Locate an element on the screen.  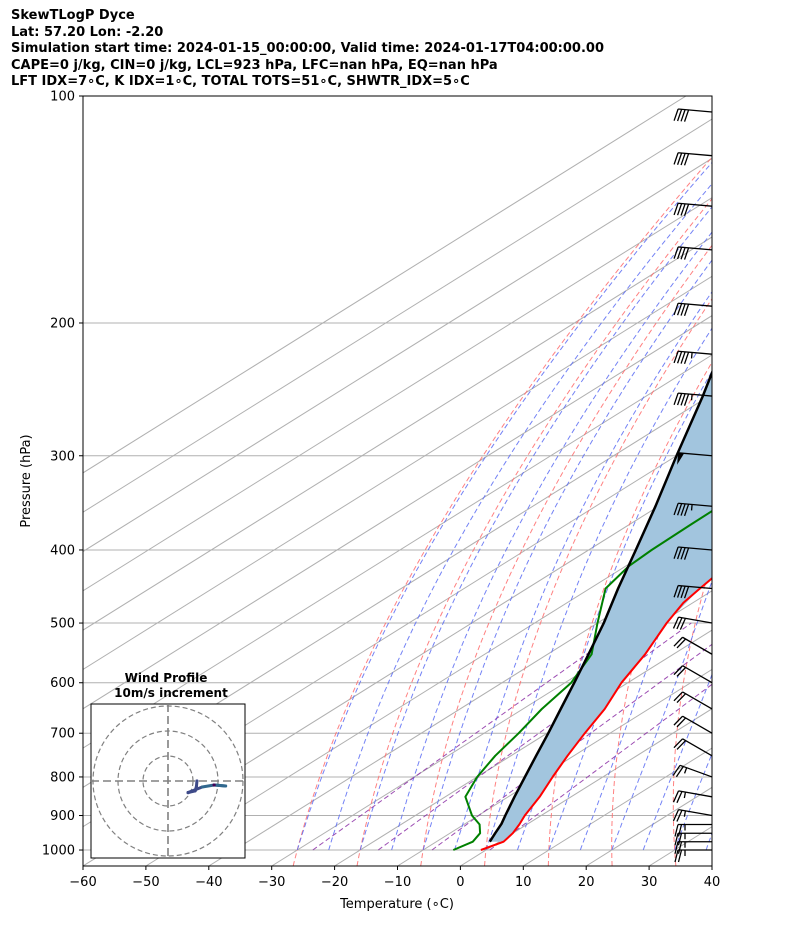
x-tick-label: 20 is located at coordinates (586, 882).